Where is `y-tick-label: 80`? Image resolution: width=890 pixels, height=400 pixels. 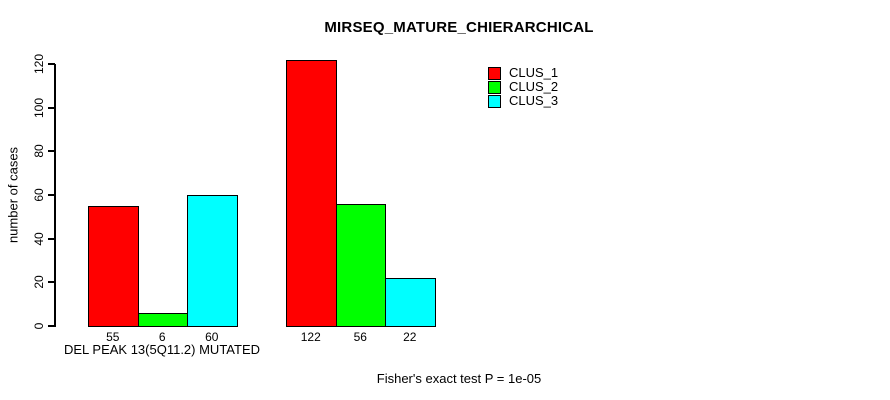
y-tick-label: 80 is located at coordinates (39, 151).